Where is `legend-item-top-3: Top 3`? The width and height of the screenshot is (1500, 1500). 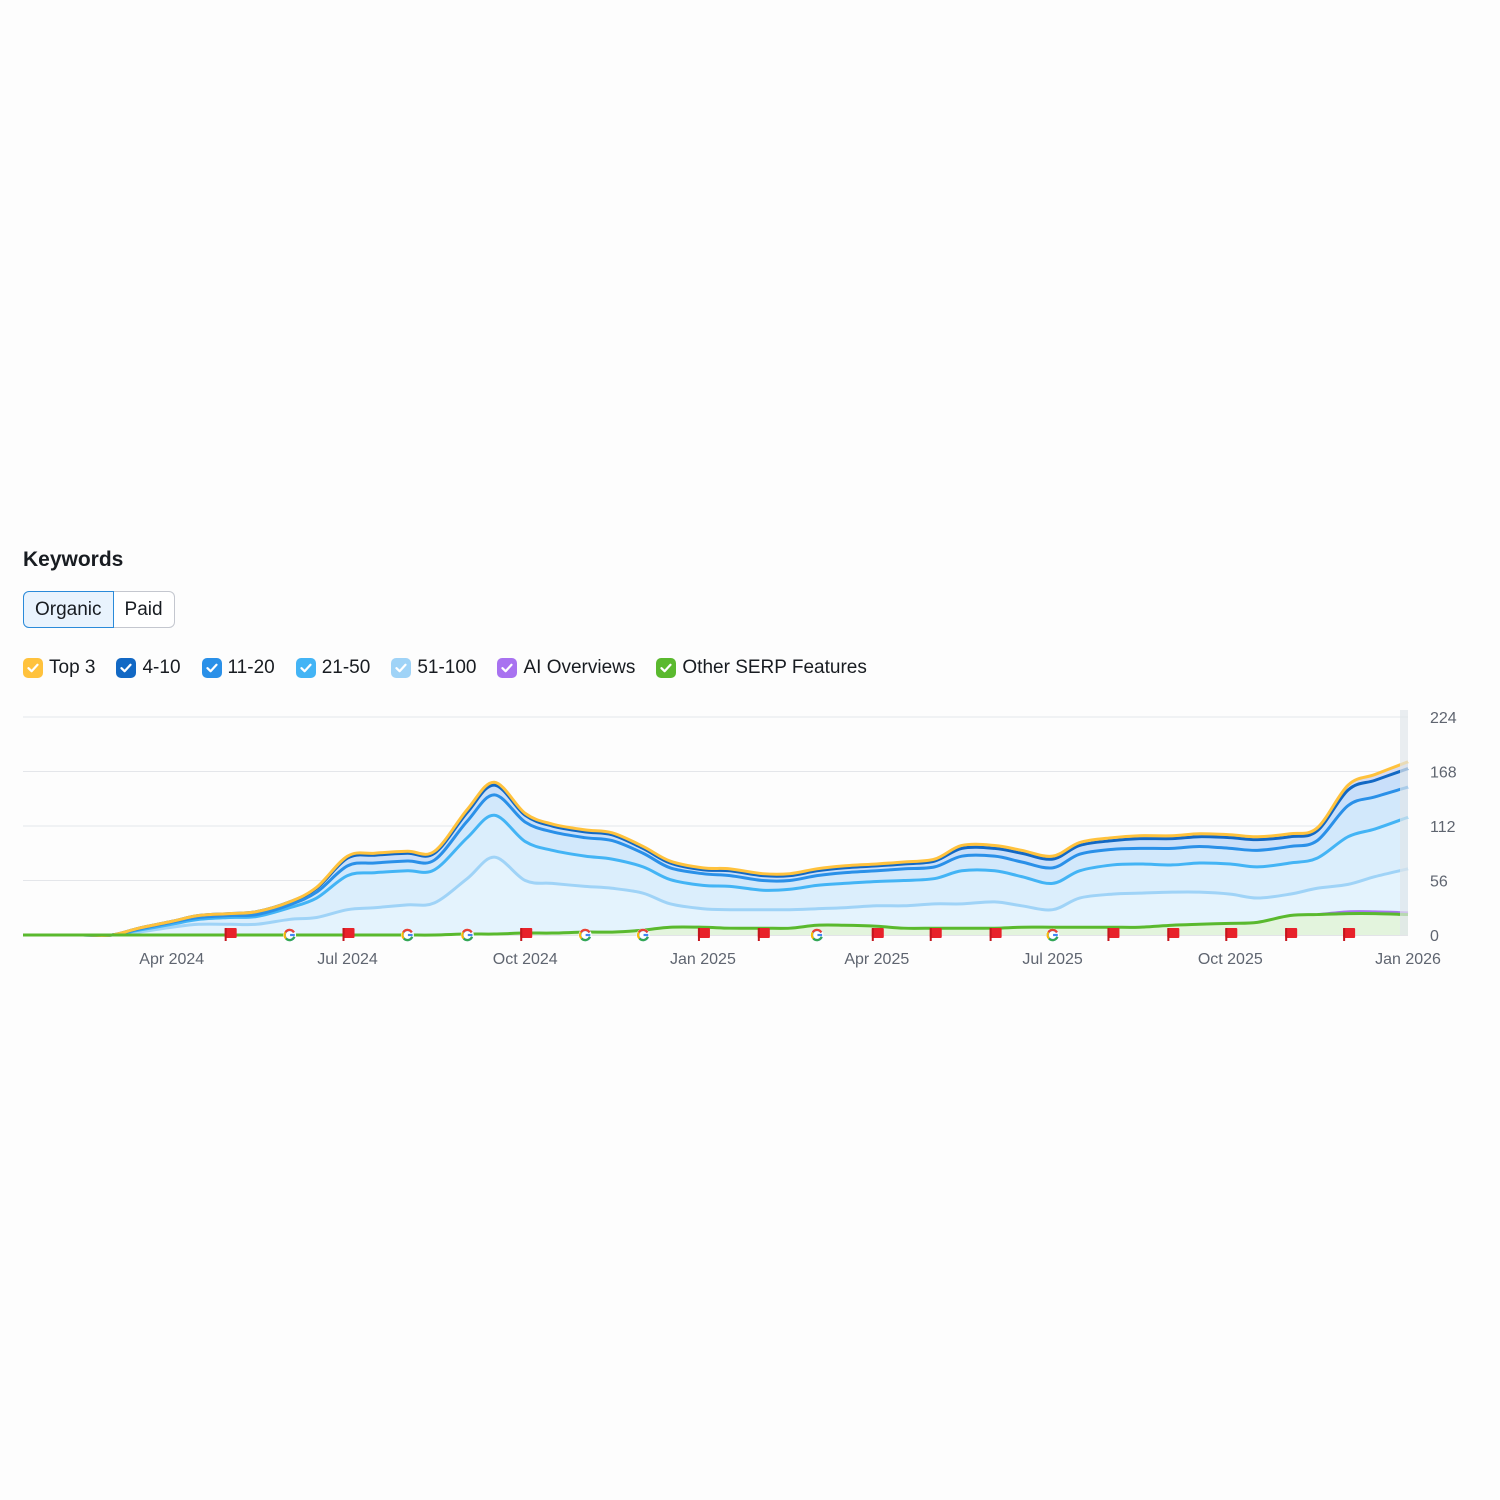 legend-item-top-3: Top 3 is located at coordinates (59, 668).